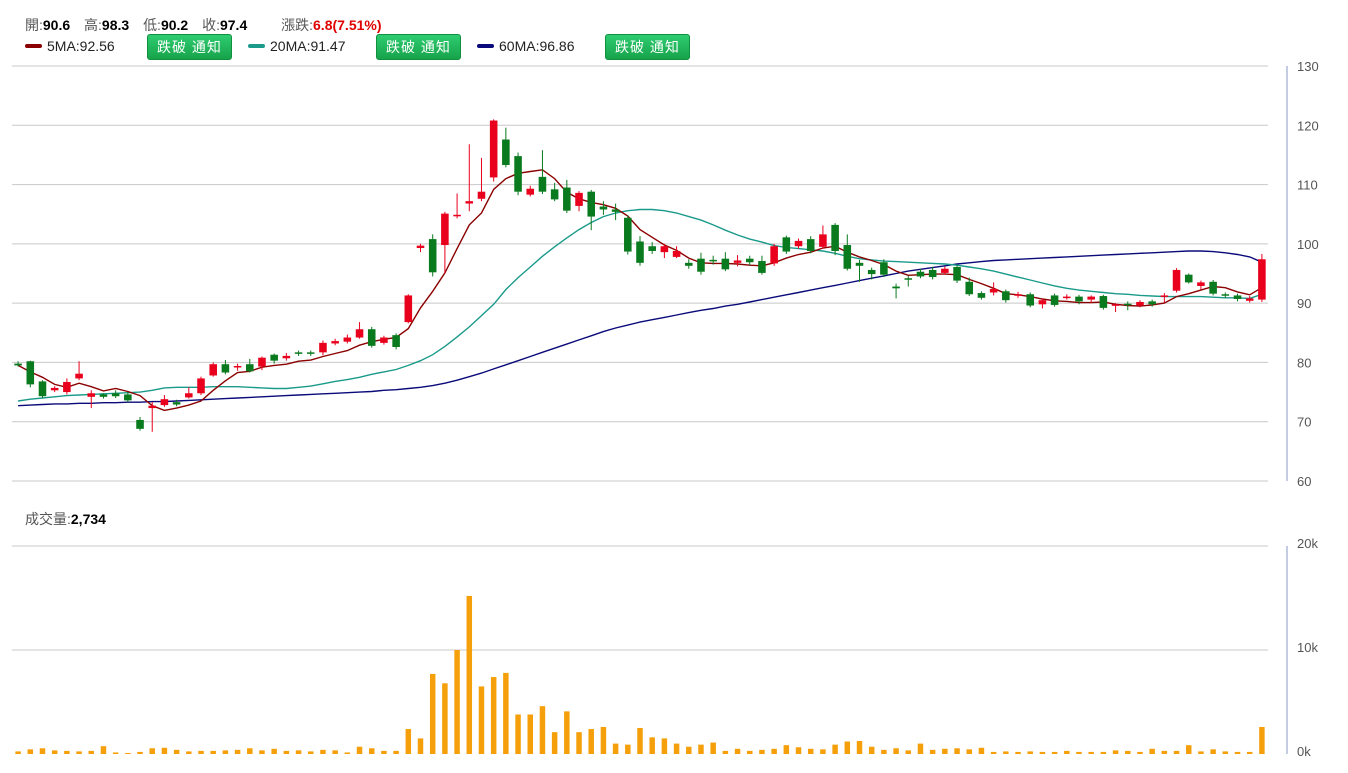 Image resolution: width=1348 pixels, height=773 pixels. I want to click on volume-grid, so click(640, 598).